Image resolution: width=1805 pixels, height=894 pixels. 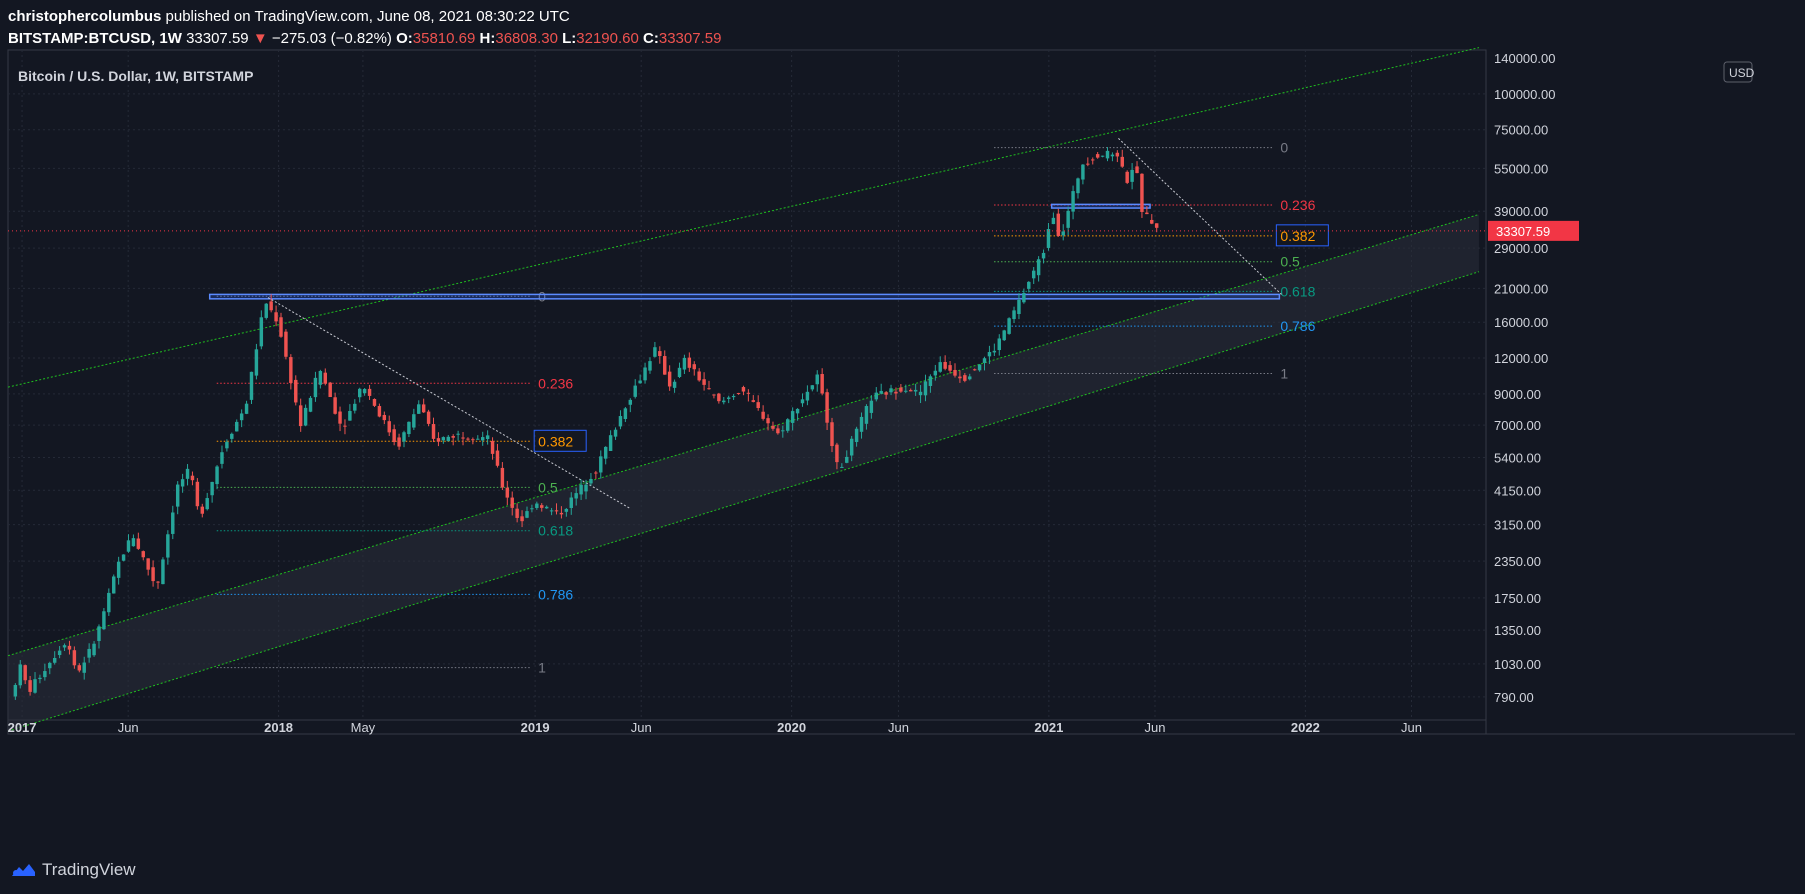 I want to click on open-label: O:, so click(x=404, y=38).